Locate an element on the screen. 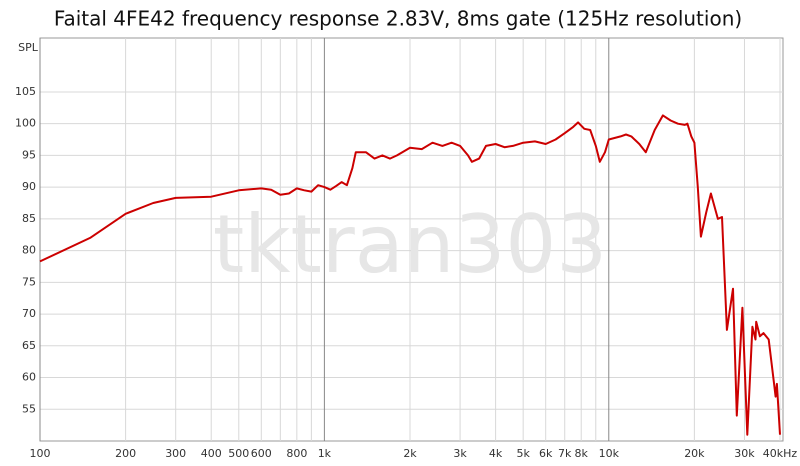 This screenshot has width=800, height=466. y-axis-label: SPL is located at coordinates (28, 47).